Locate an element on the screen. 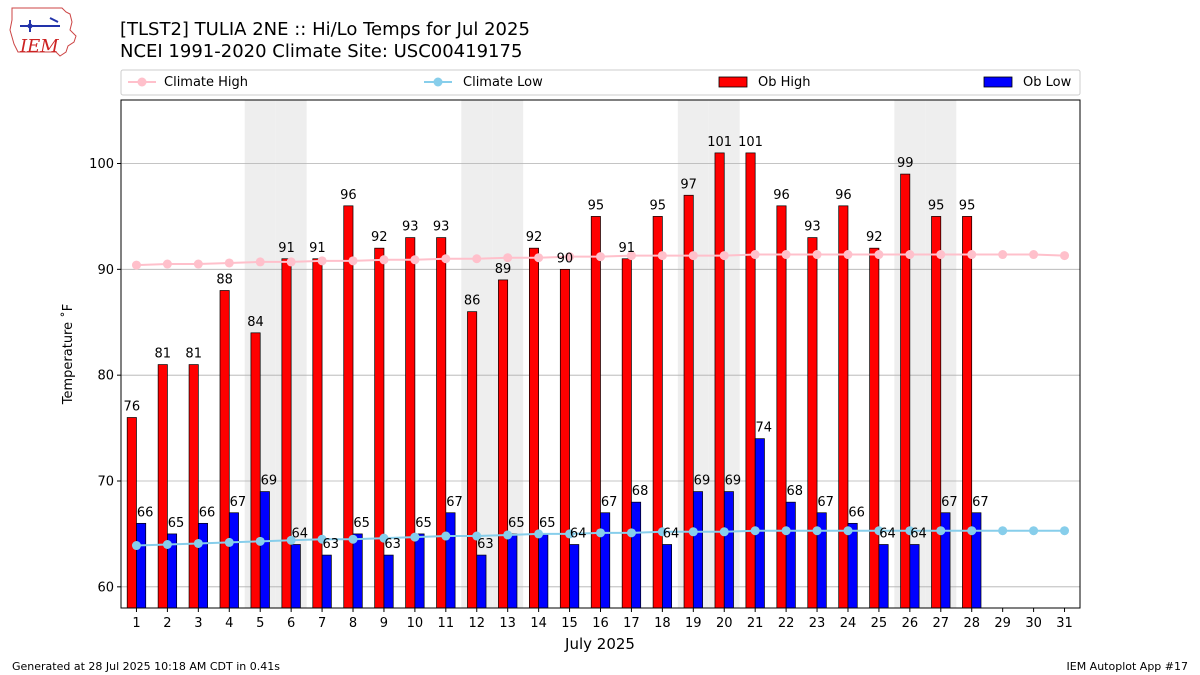  legend-climate-high: Climate High is located at coordinates (188, 82).